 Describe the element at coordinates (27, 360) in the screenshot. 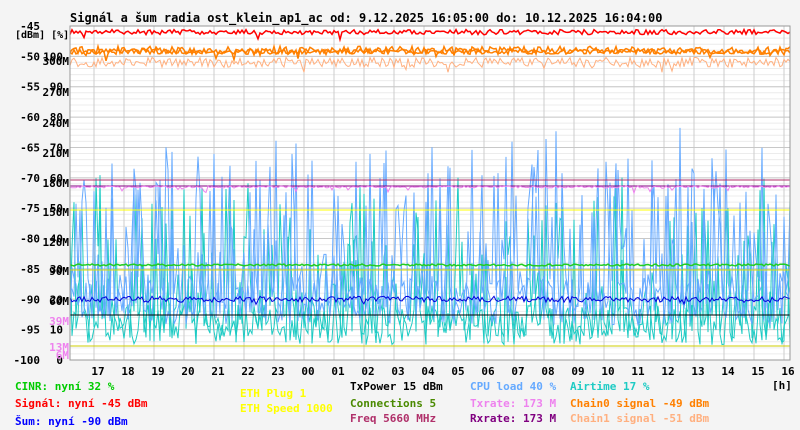

I see `y-tick-dbm: -100` at that location.